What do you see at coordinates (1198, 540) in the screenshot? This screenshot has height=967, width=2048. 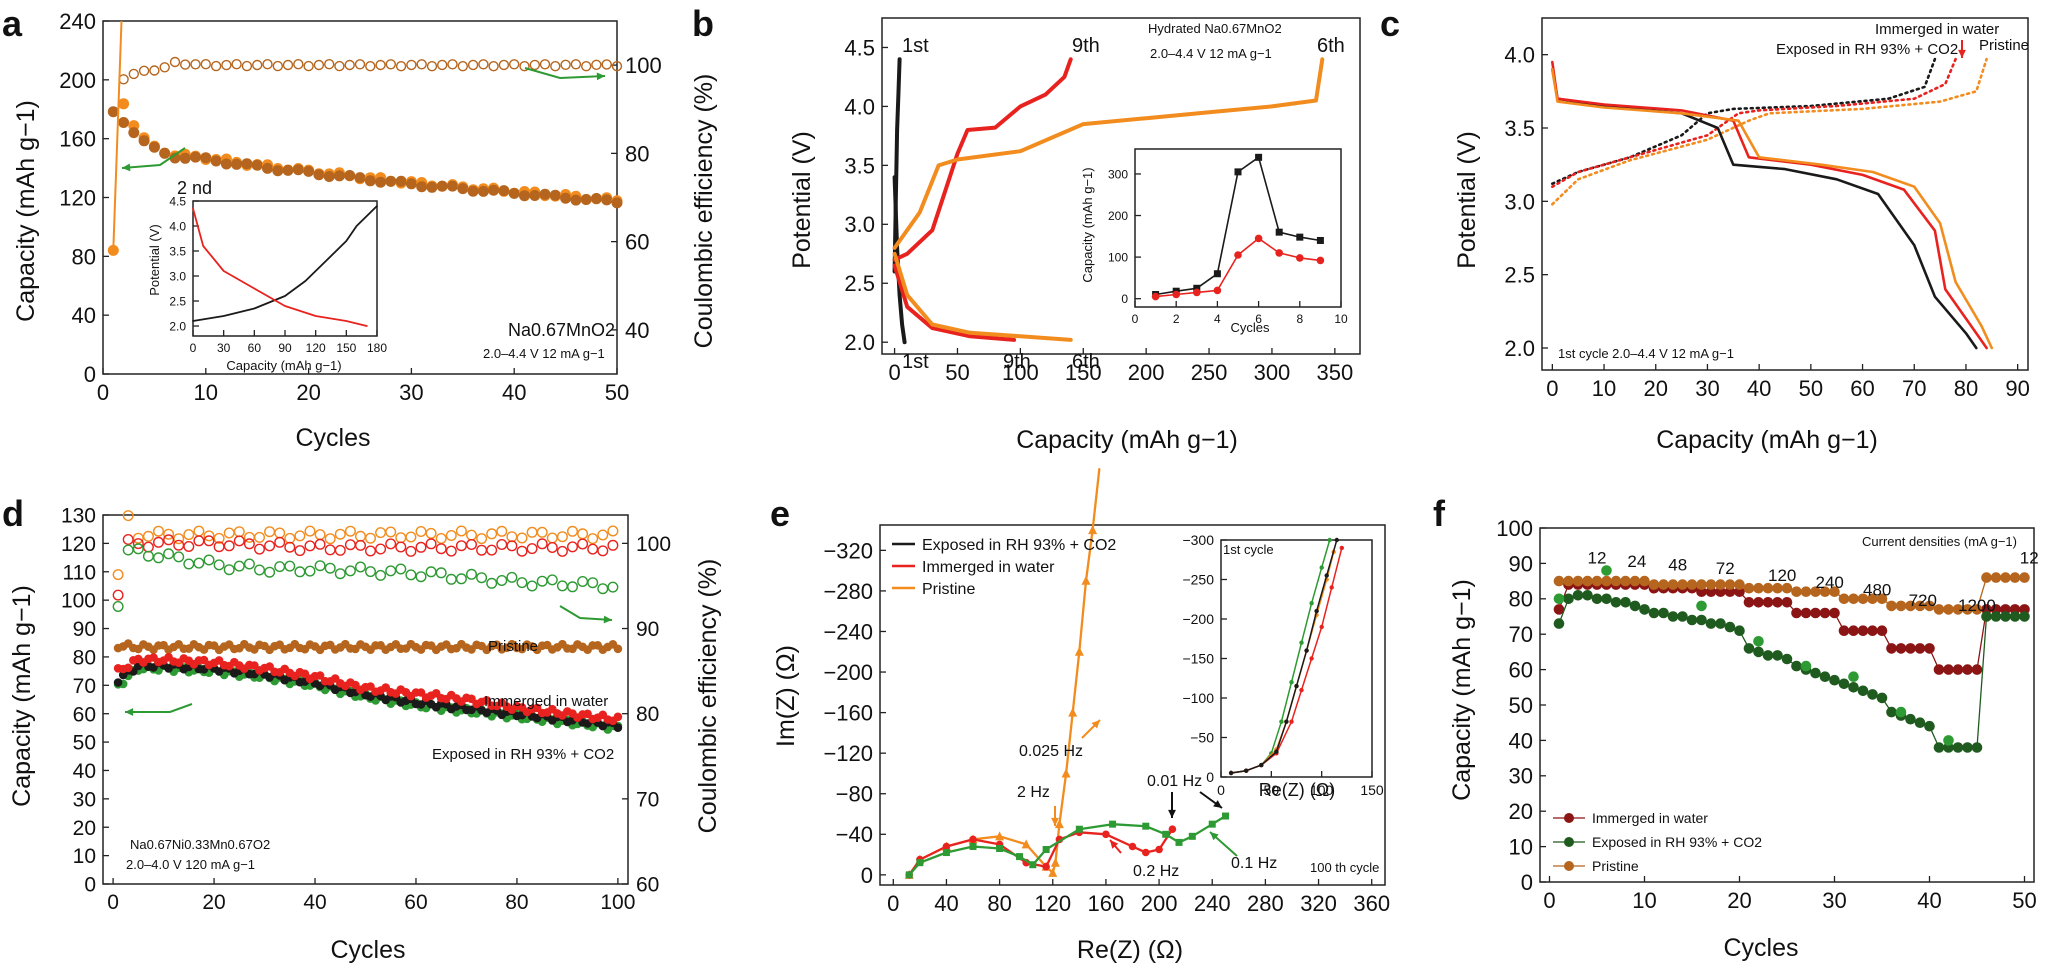 I see `y-tick-label: −300` at bounding box center [1198, 540].